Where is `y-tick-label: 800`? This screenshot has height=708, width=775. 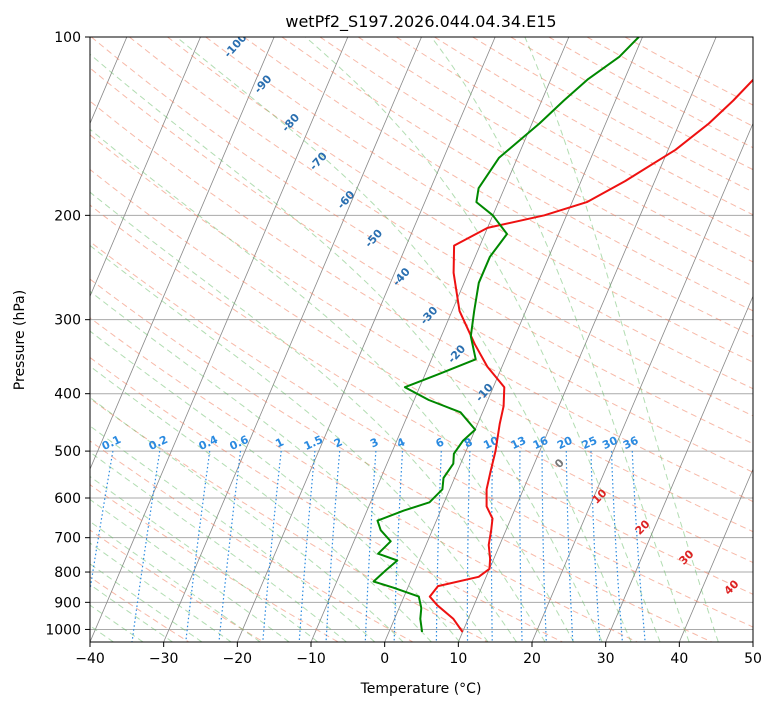 y-tick-label: 800 is located at coordinates (67, 573).